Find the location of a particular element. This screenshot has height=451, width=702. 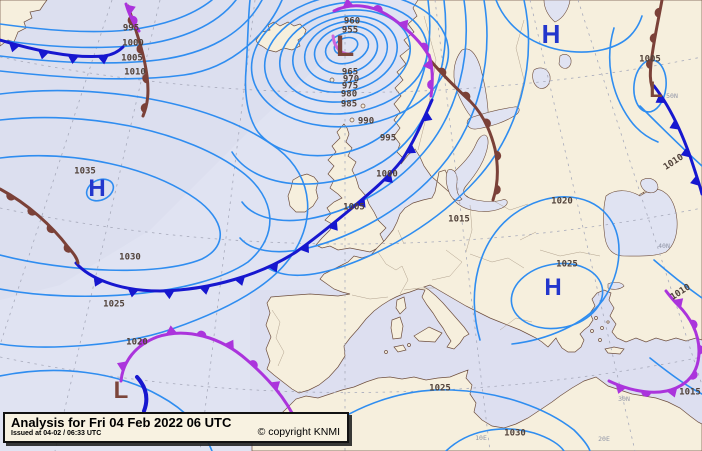

island-shetland is located at coordinates (363, 106).